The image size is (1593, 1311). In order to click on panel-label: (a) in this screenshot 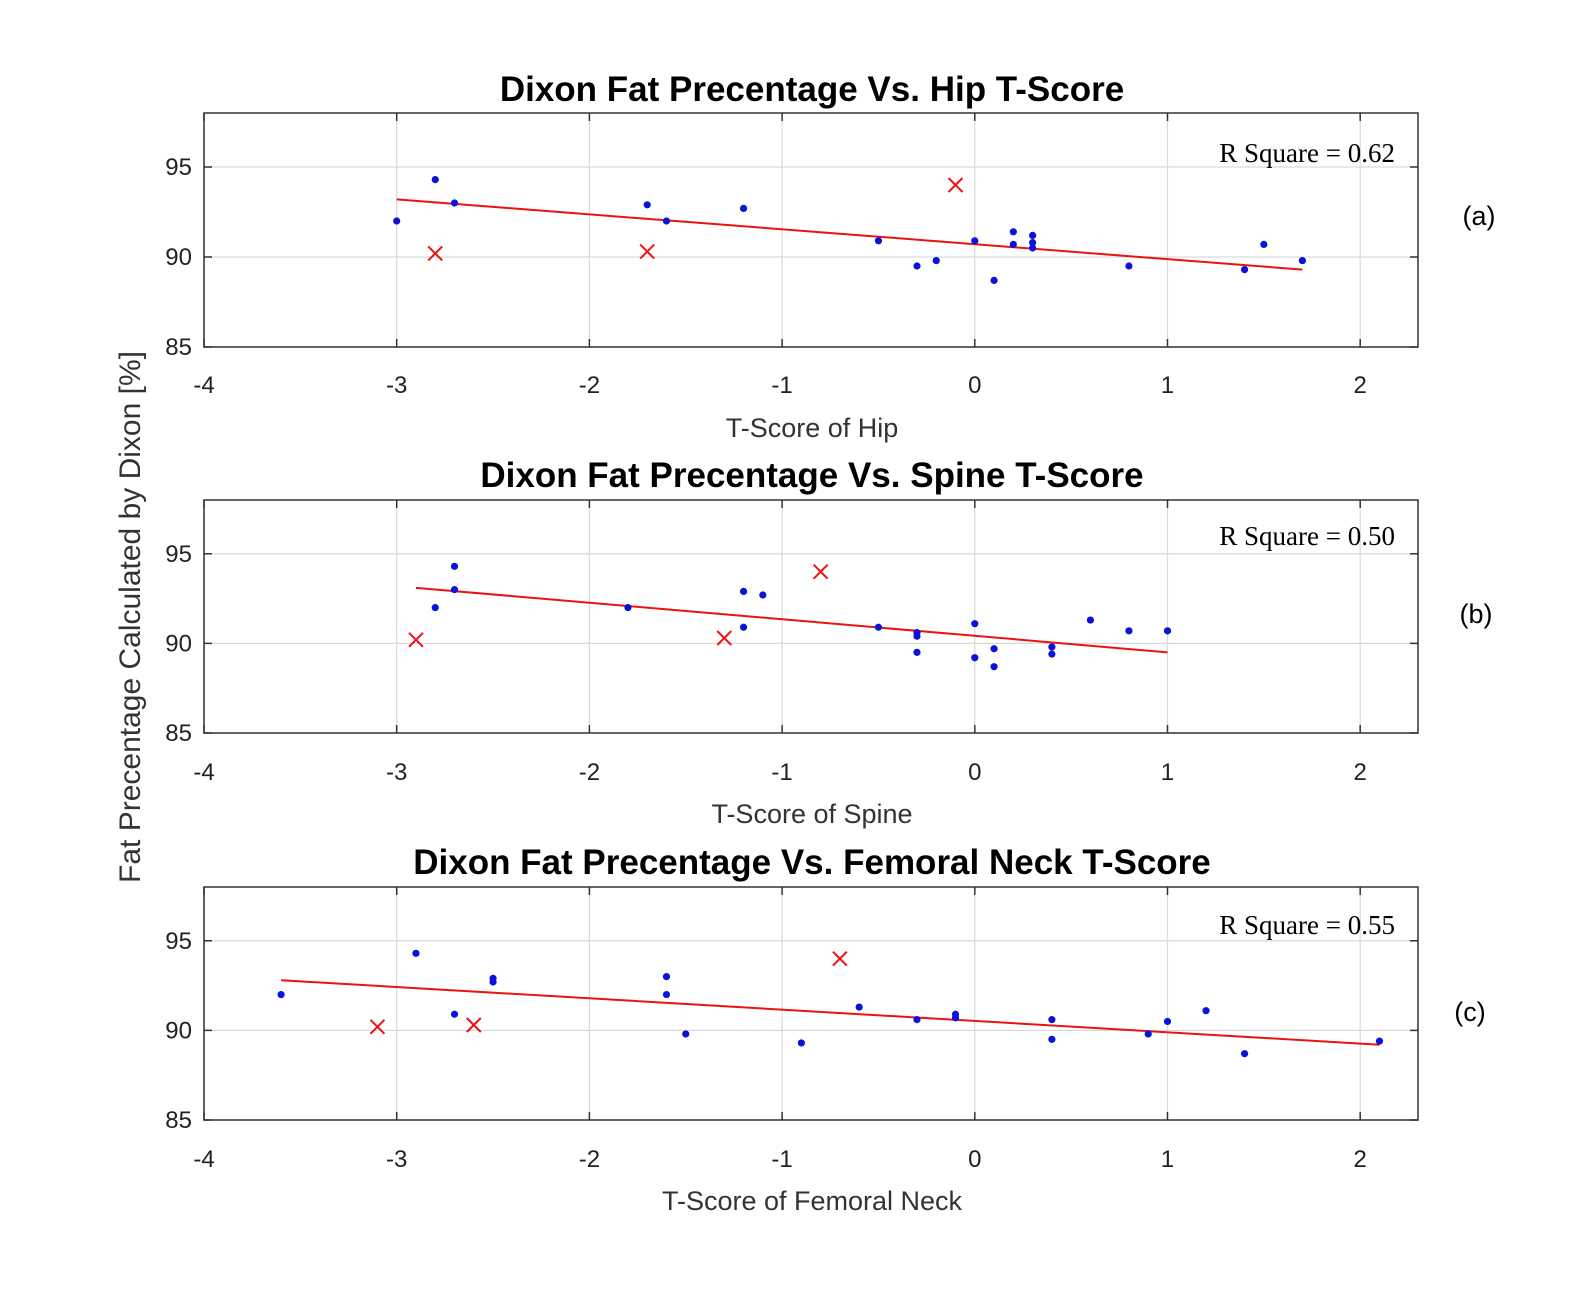, I will do `click(1479, 216)`.